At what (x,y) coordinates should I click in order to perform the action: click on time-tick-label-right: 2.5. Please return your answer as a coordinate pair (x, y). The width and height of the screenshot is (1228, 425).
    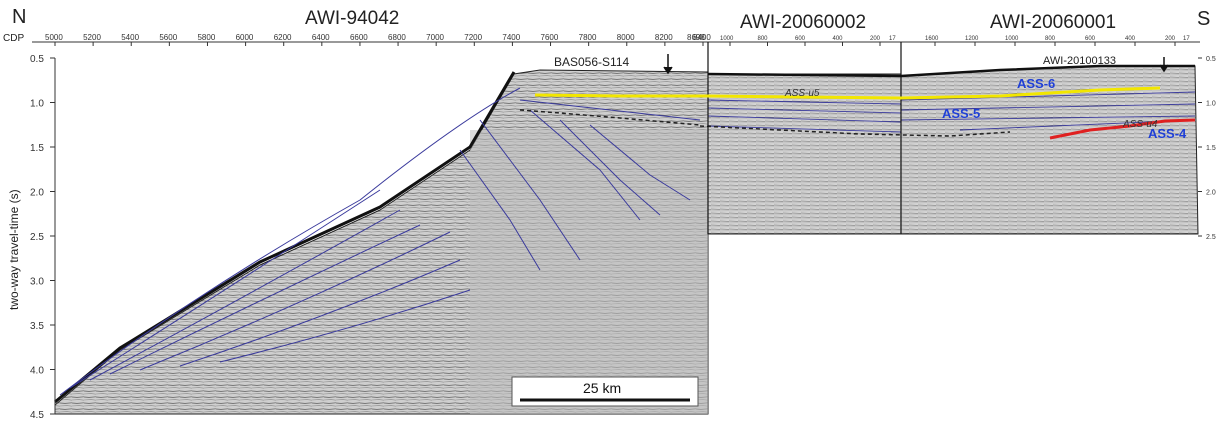
    Looking at the image, I should click on (1211, 237).